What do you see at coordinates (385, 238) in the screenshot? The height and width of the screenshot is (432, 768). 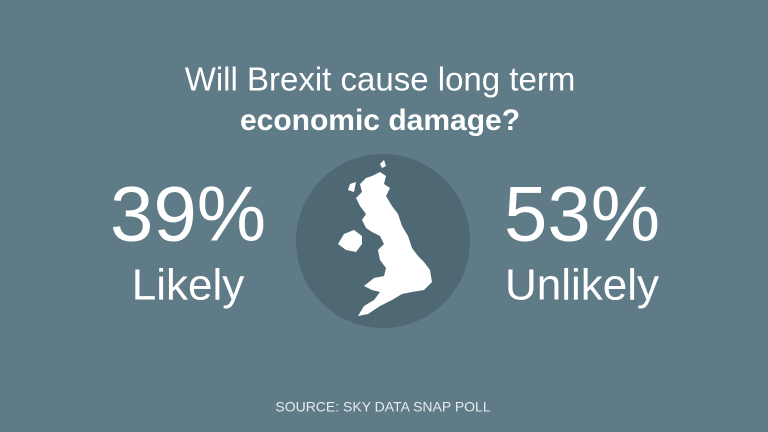 I see `uk-map` at bounding box center [385, 238].